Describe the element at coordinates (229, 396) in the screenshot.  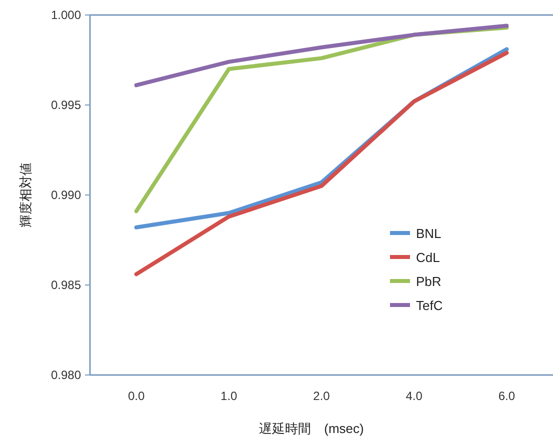
I see `x-tick-label: 1.0` at that location.